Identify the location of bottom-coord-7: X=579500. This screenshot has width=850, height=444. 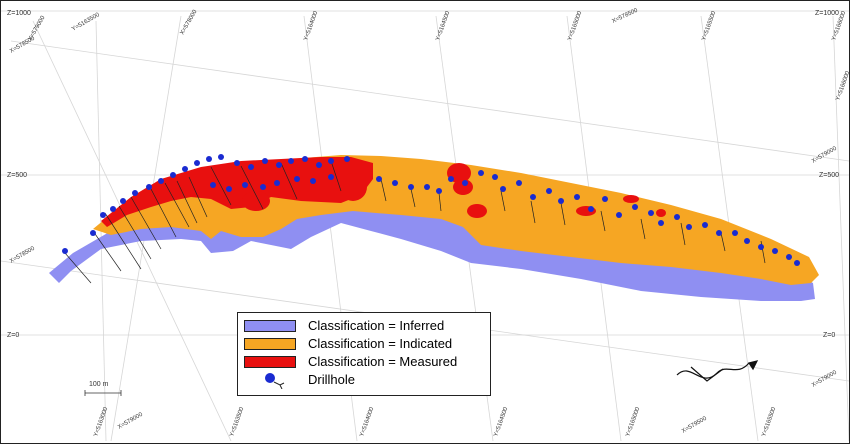
(694, 424).